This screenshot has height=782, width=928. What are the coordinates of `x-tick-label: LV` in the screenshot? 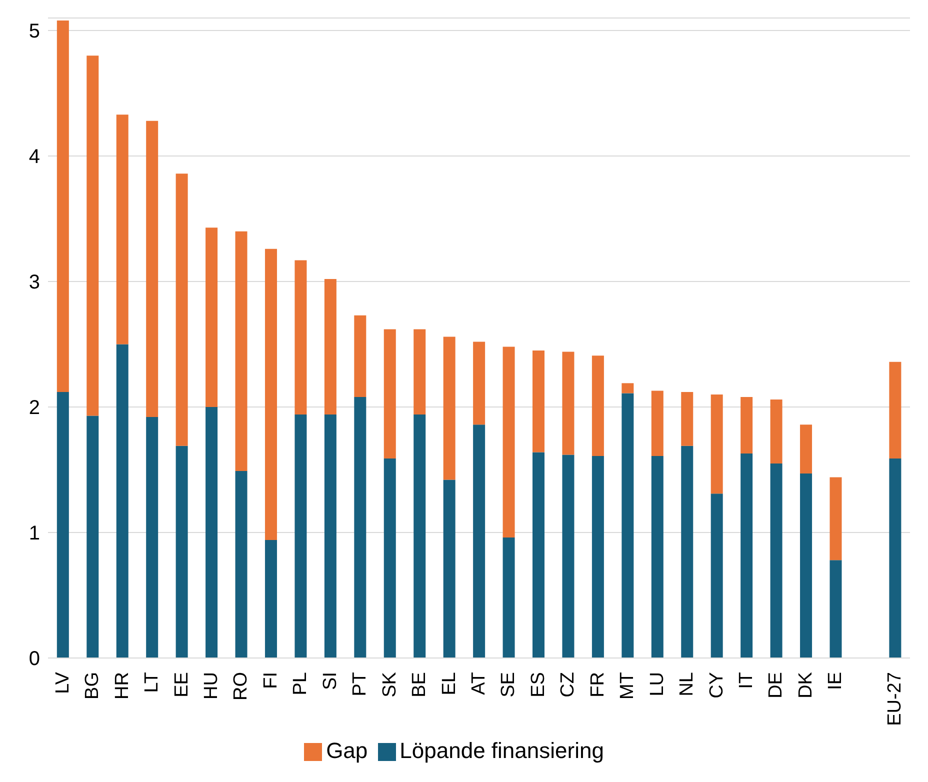 It's located at (63, 683).